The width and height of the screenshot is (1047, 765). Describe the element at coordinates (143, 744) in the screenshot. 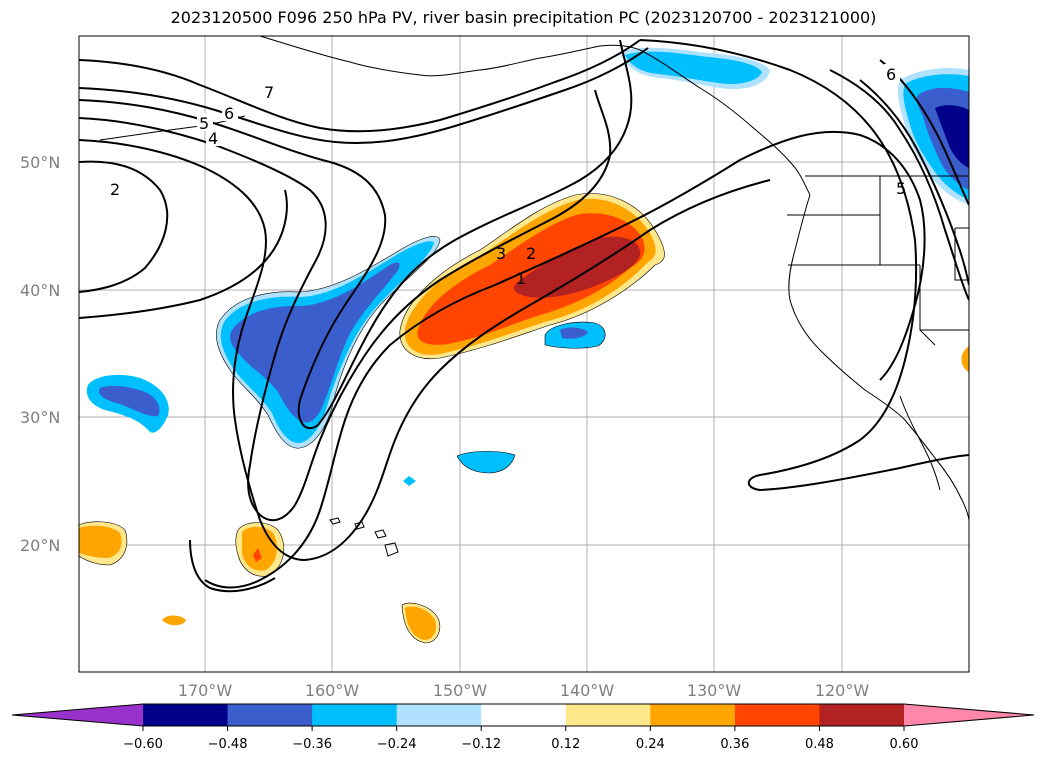

I see `colorbar-tick-label: −0.60` at that location.